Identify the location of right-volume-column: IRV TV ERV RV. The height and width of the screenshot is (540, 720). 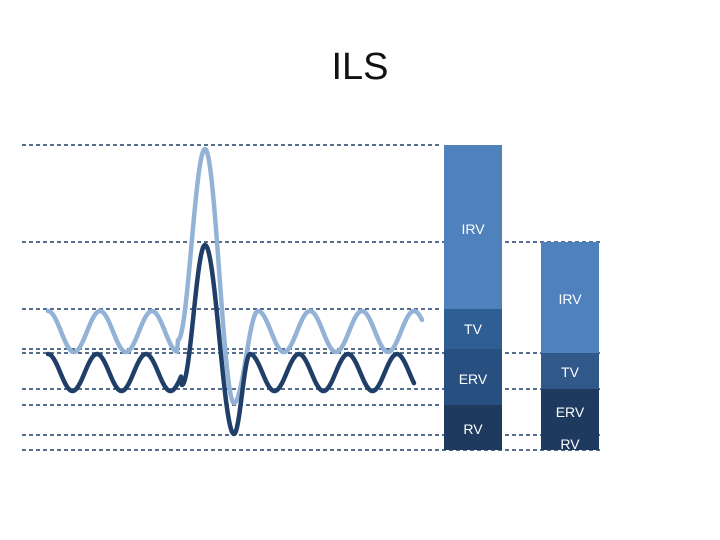
(570, 347).